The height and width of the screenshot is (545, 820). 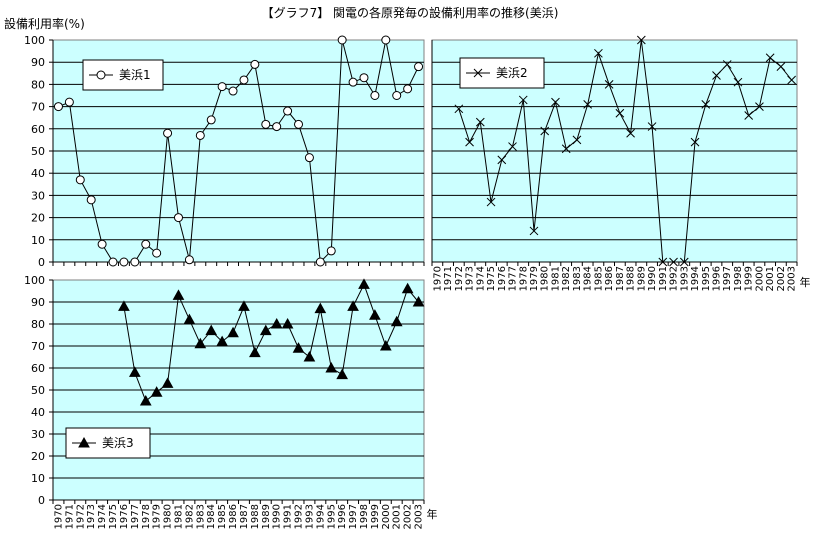 I want to click on x-tick-label: 1982, so click(x=189, y=516).